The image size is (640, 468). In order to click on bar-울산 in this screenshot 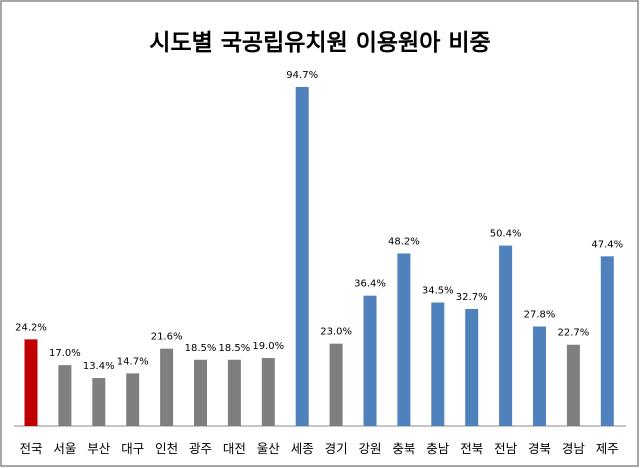, I will do `click(268, 391)`.